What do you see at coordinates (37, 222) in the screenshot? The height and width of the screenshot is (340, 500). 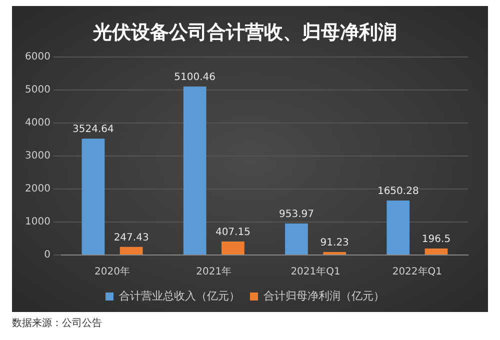 I see `y-tick-label: 1000` at bounding box center [37, 222].